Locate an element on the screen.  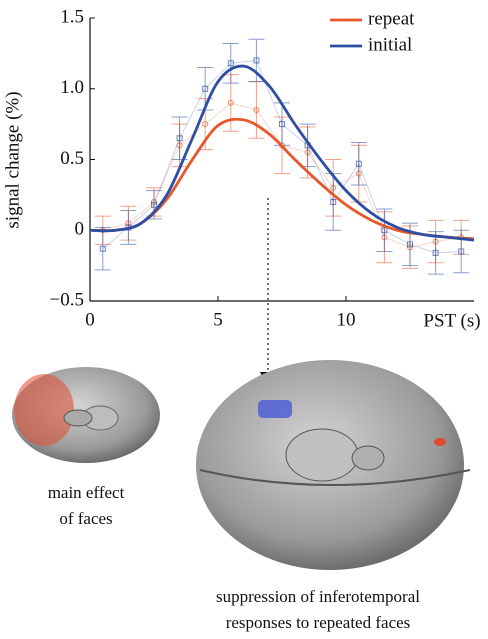
y-tick-label: −0.5 is located at coordinates (67, 299).